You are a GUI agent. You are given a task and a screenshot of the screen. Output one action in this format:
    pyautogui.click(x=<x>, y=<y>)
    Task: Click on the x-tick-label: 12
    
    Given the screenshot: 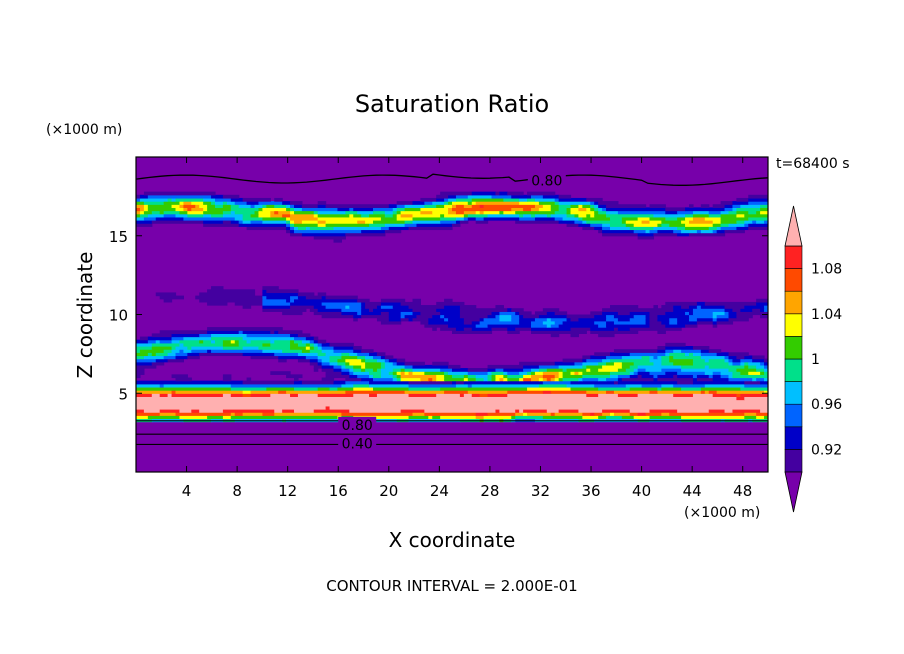 What is the action you would take?
    pyautogui.click(x=287, y=491)
    